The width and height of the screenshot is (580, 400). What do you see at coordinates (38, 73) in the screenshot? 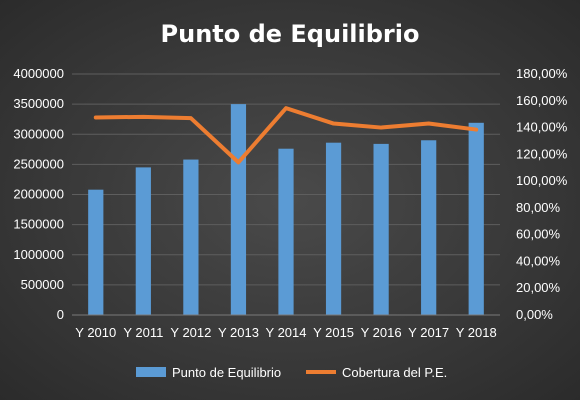
I see `y-left-tick-label: 4000000` at bounding box center [38, 73].